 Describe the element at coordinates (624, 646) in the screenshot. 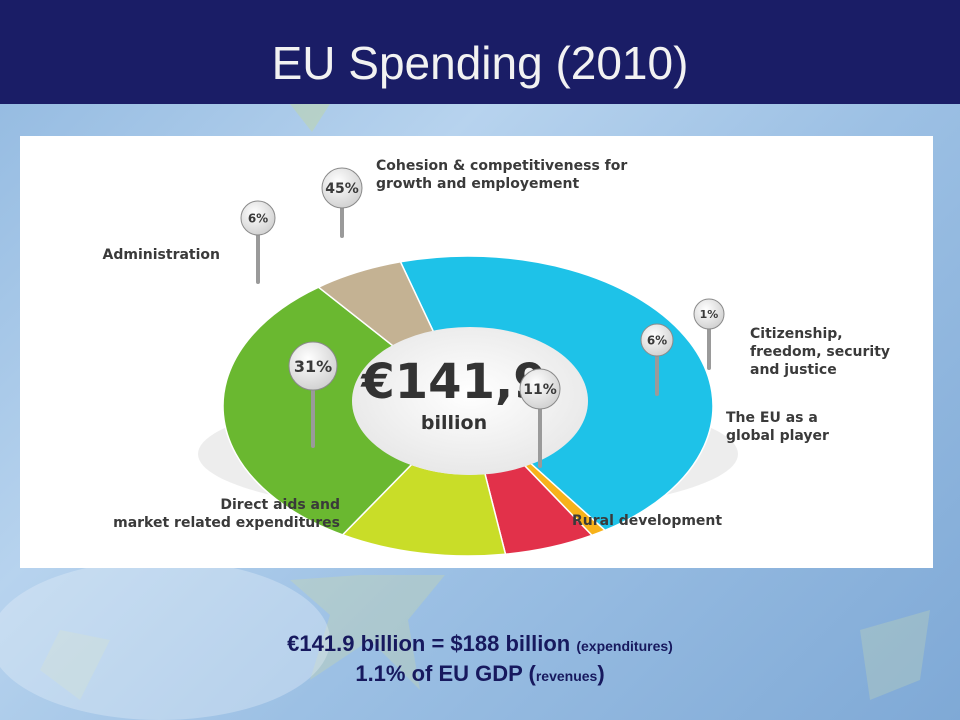

I see `footnote-expenditure-note: (expenditures)` at that location.